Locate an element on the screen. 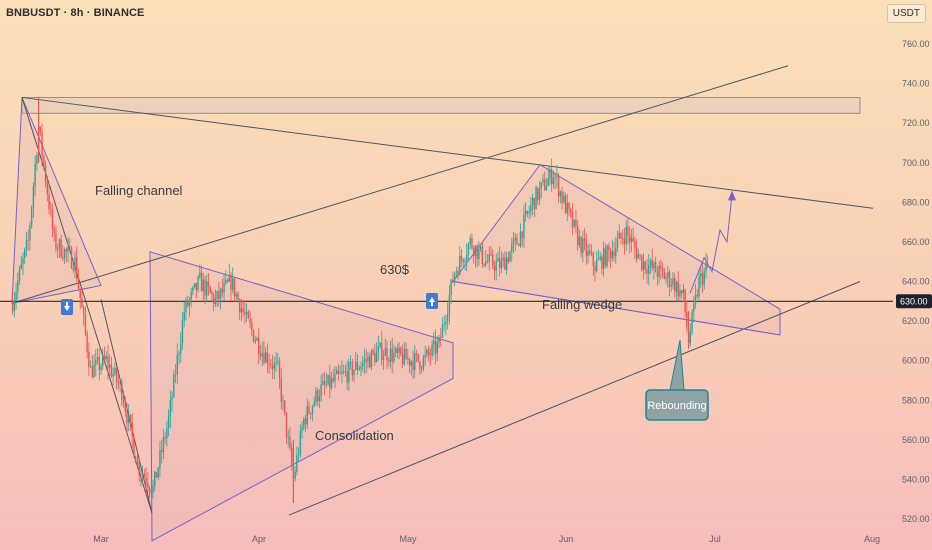 This screenshot has height=550, width=932. currency-badge: USDT is located at coordinates (906, 13).